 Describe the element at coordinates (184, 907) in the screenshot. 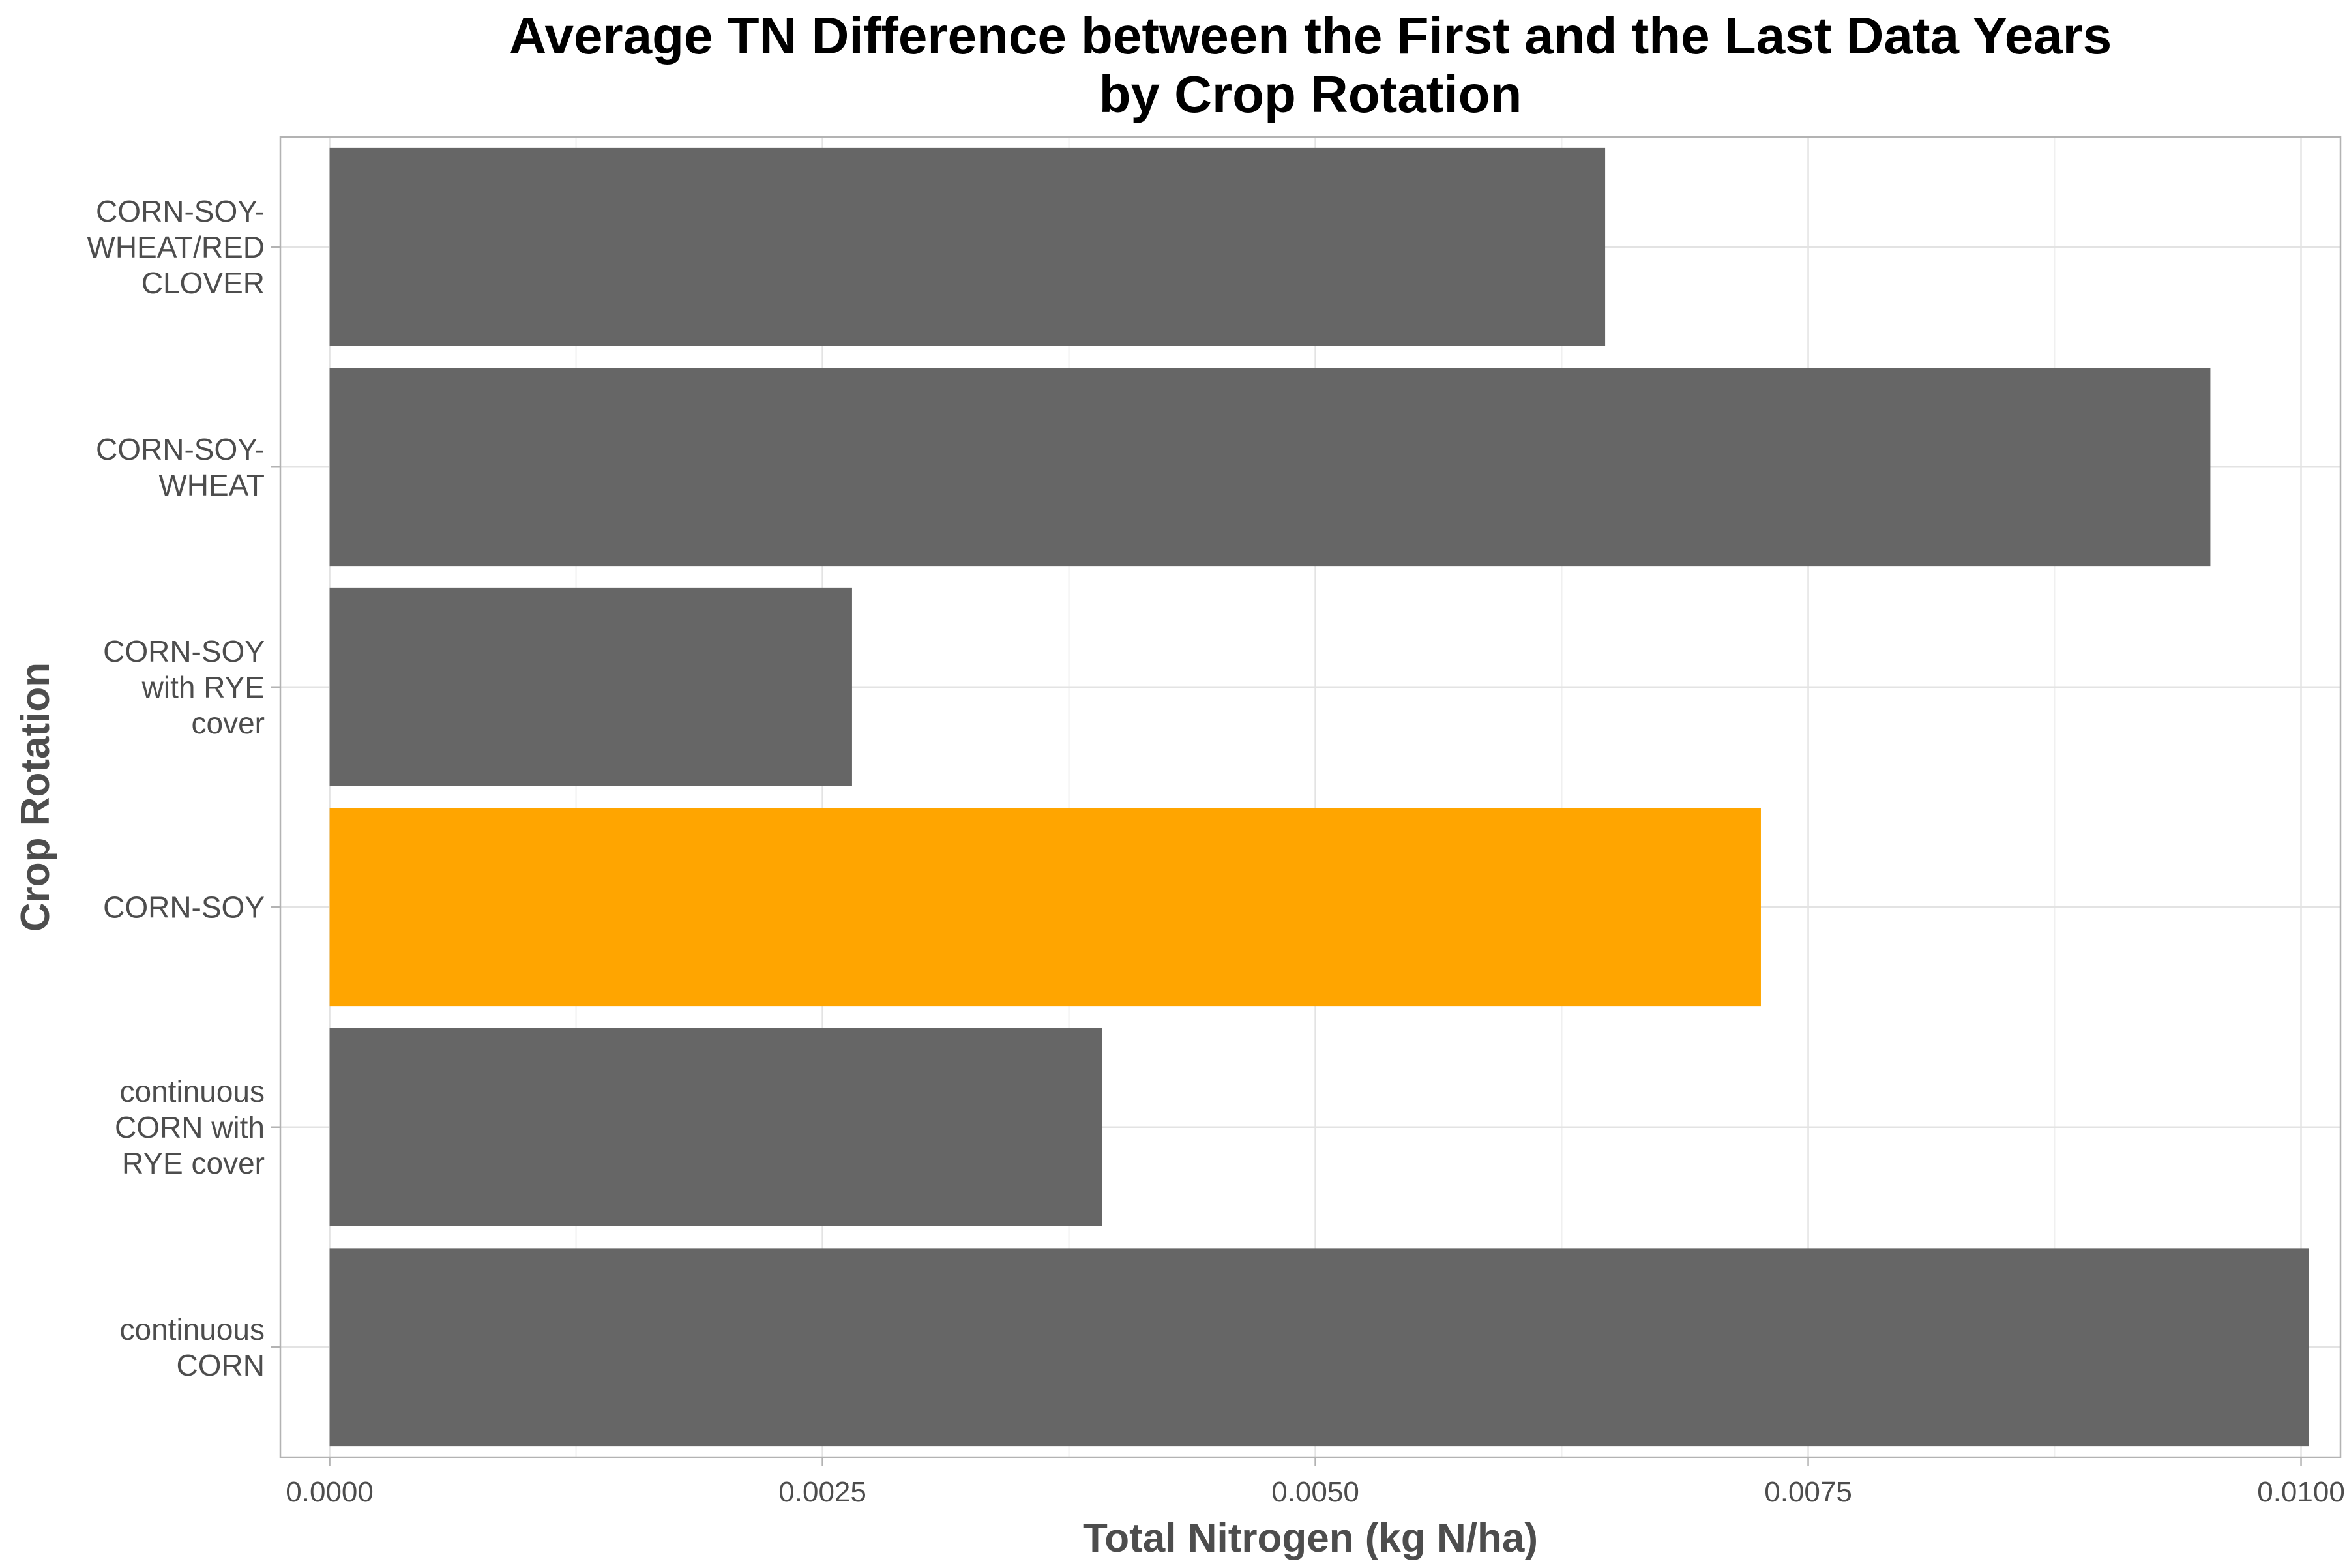

I see `y-category-label: CORN-SOY` at that location.